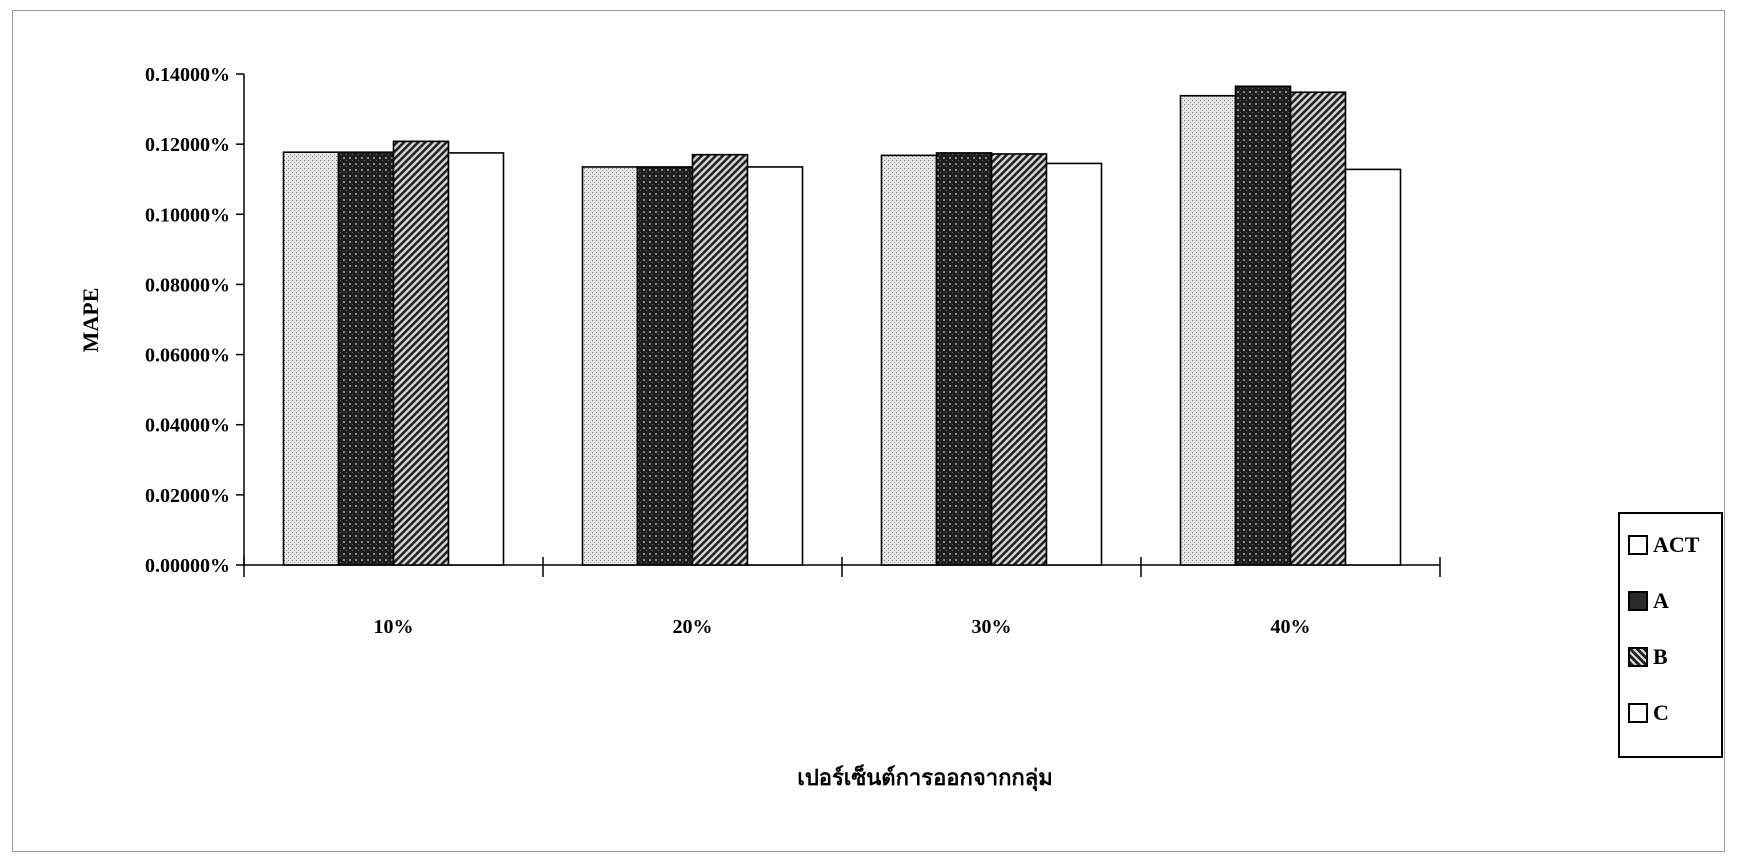  What do you see at coordinates (187, 75) in the screenshot?
I see `y-tick-label: 0.14000%` at bounding box center [187, 75].